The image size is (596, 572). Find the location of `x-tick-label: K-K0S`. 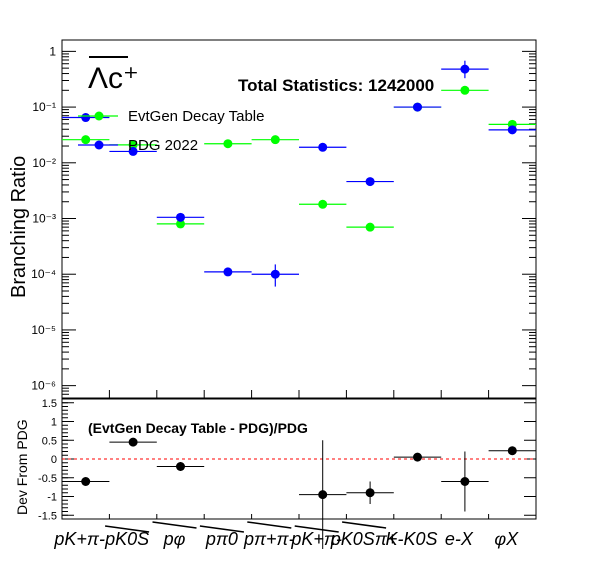

x-tick-label: K-K0S is located at coordinates (411, 539).